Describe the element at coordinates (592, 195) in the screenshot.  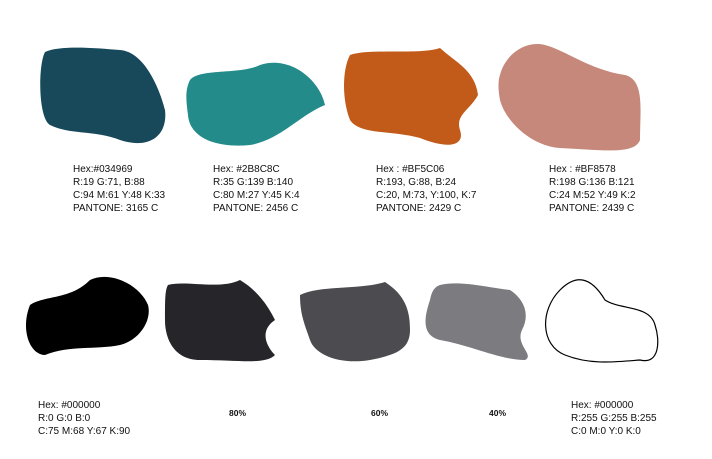
I see `swatch-spec: C:24 M:52 Y:49 K:2` at that location.